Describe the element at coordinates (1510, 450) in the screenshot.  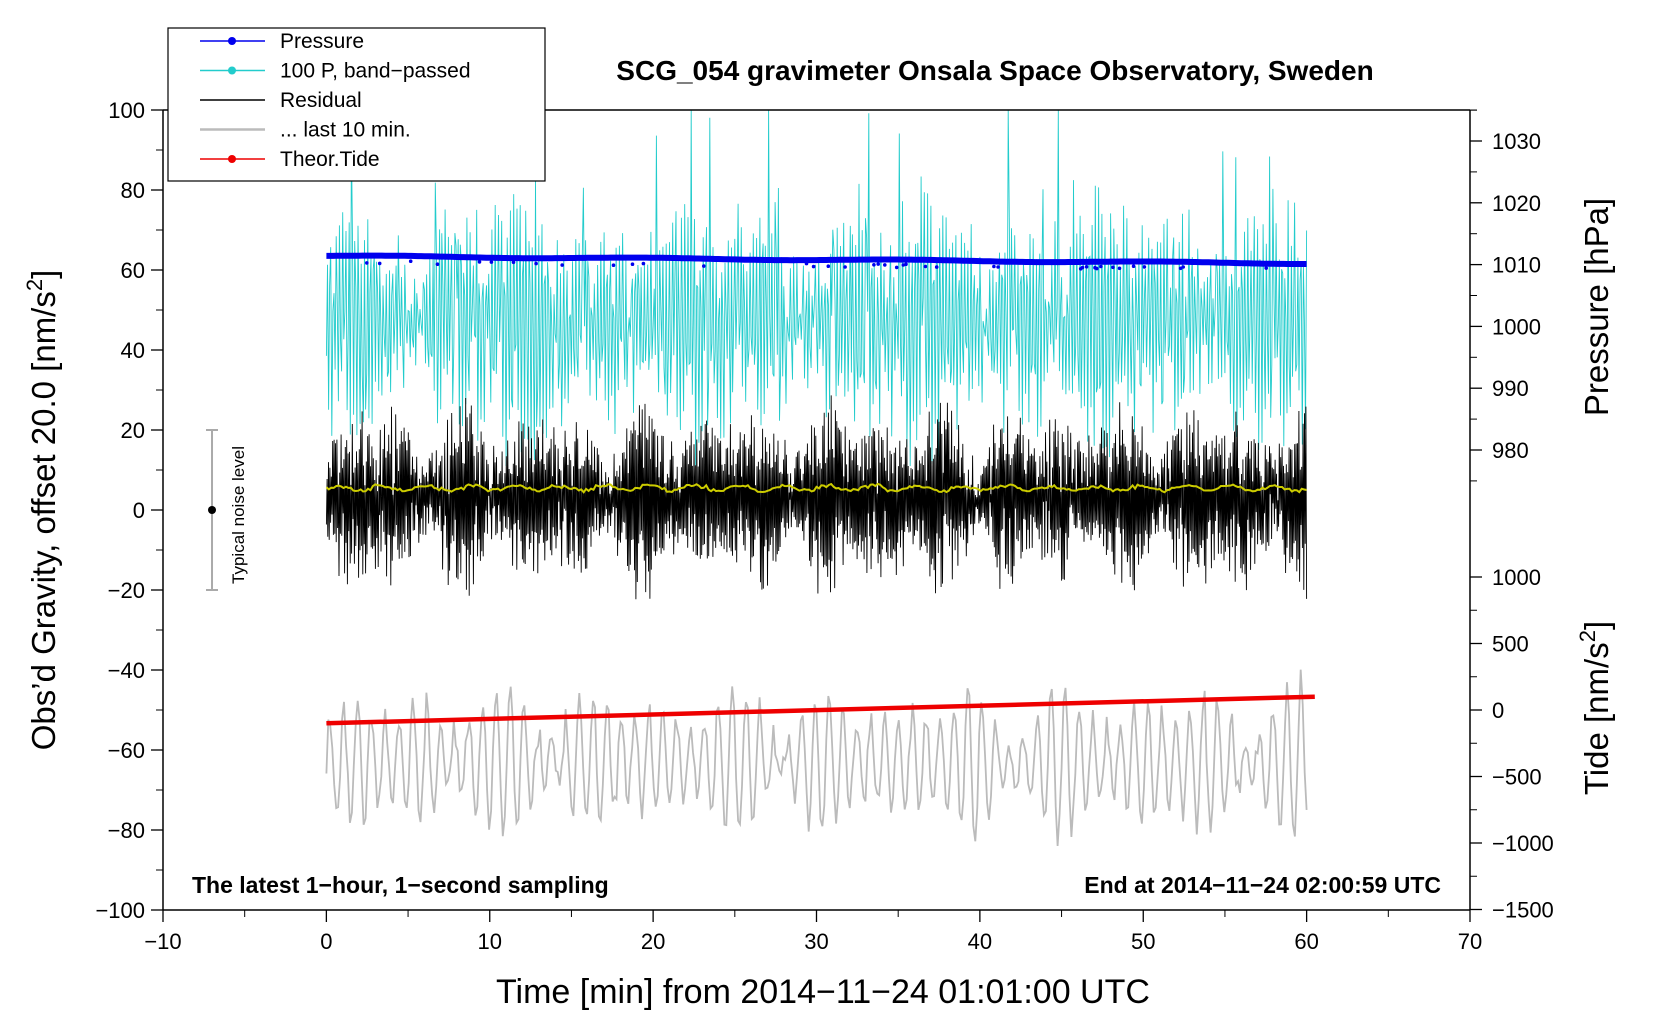
I see `pressure-tick-label: 980` at that location.